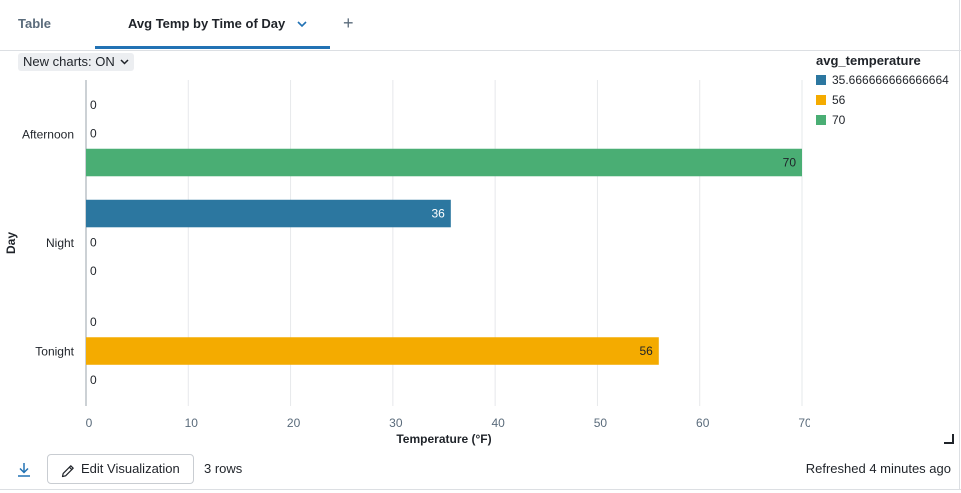  I want to click on legend-title: avg_temperature, so click(868, 60).